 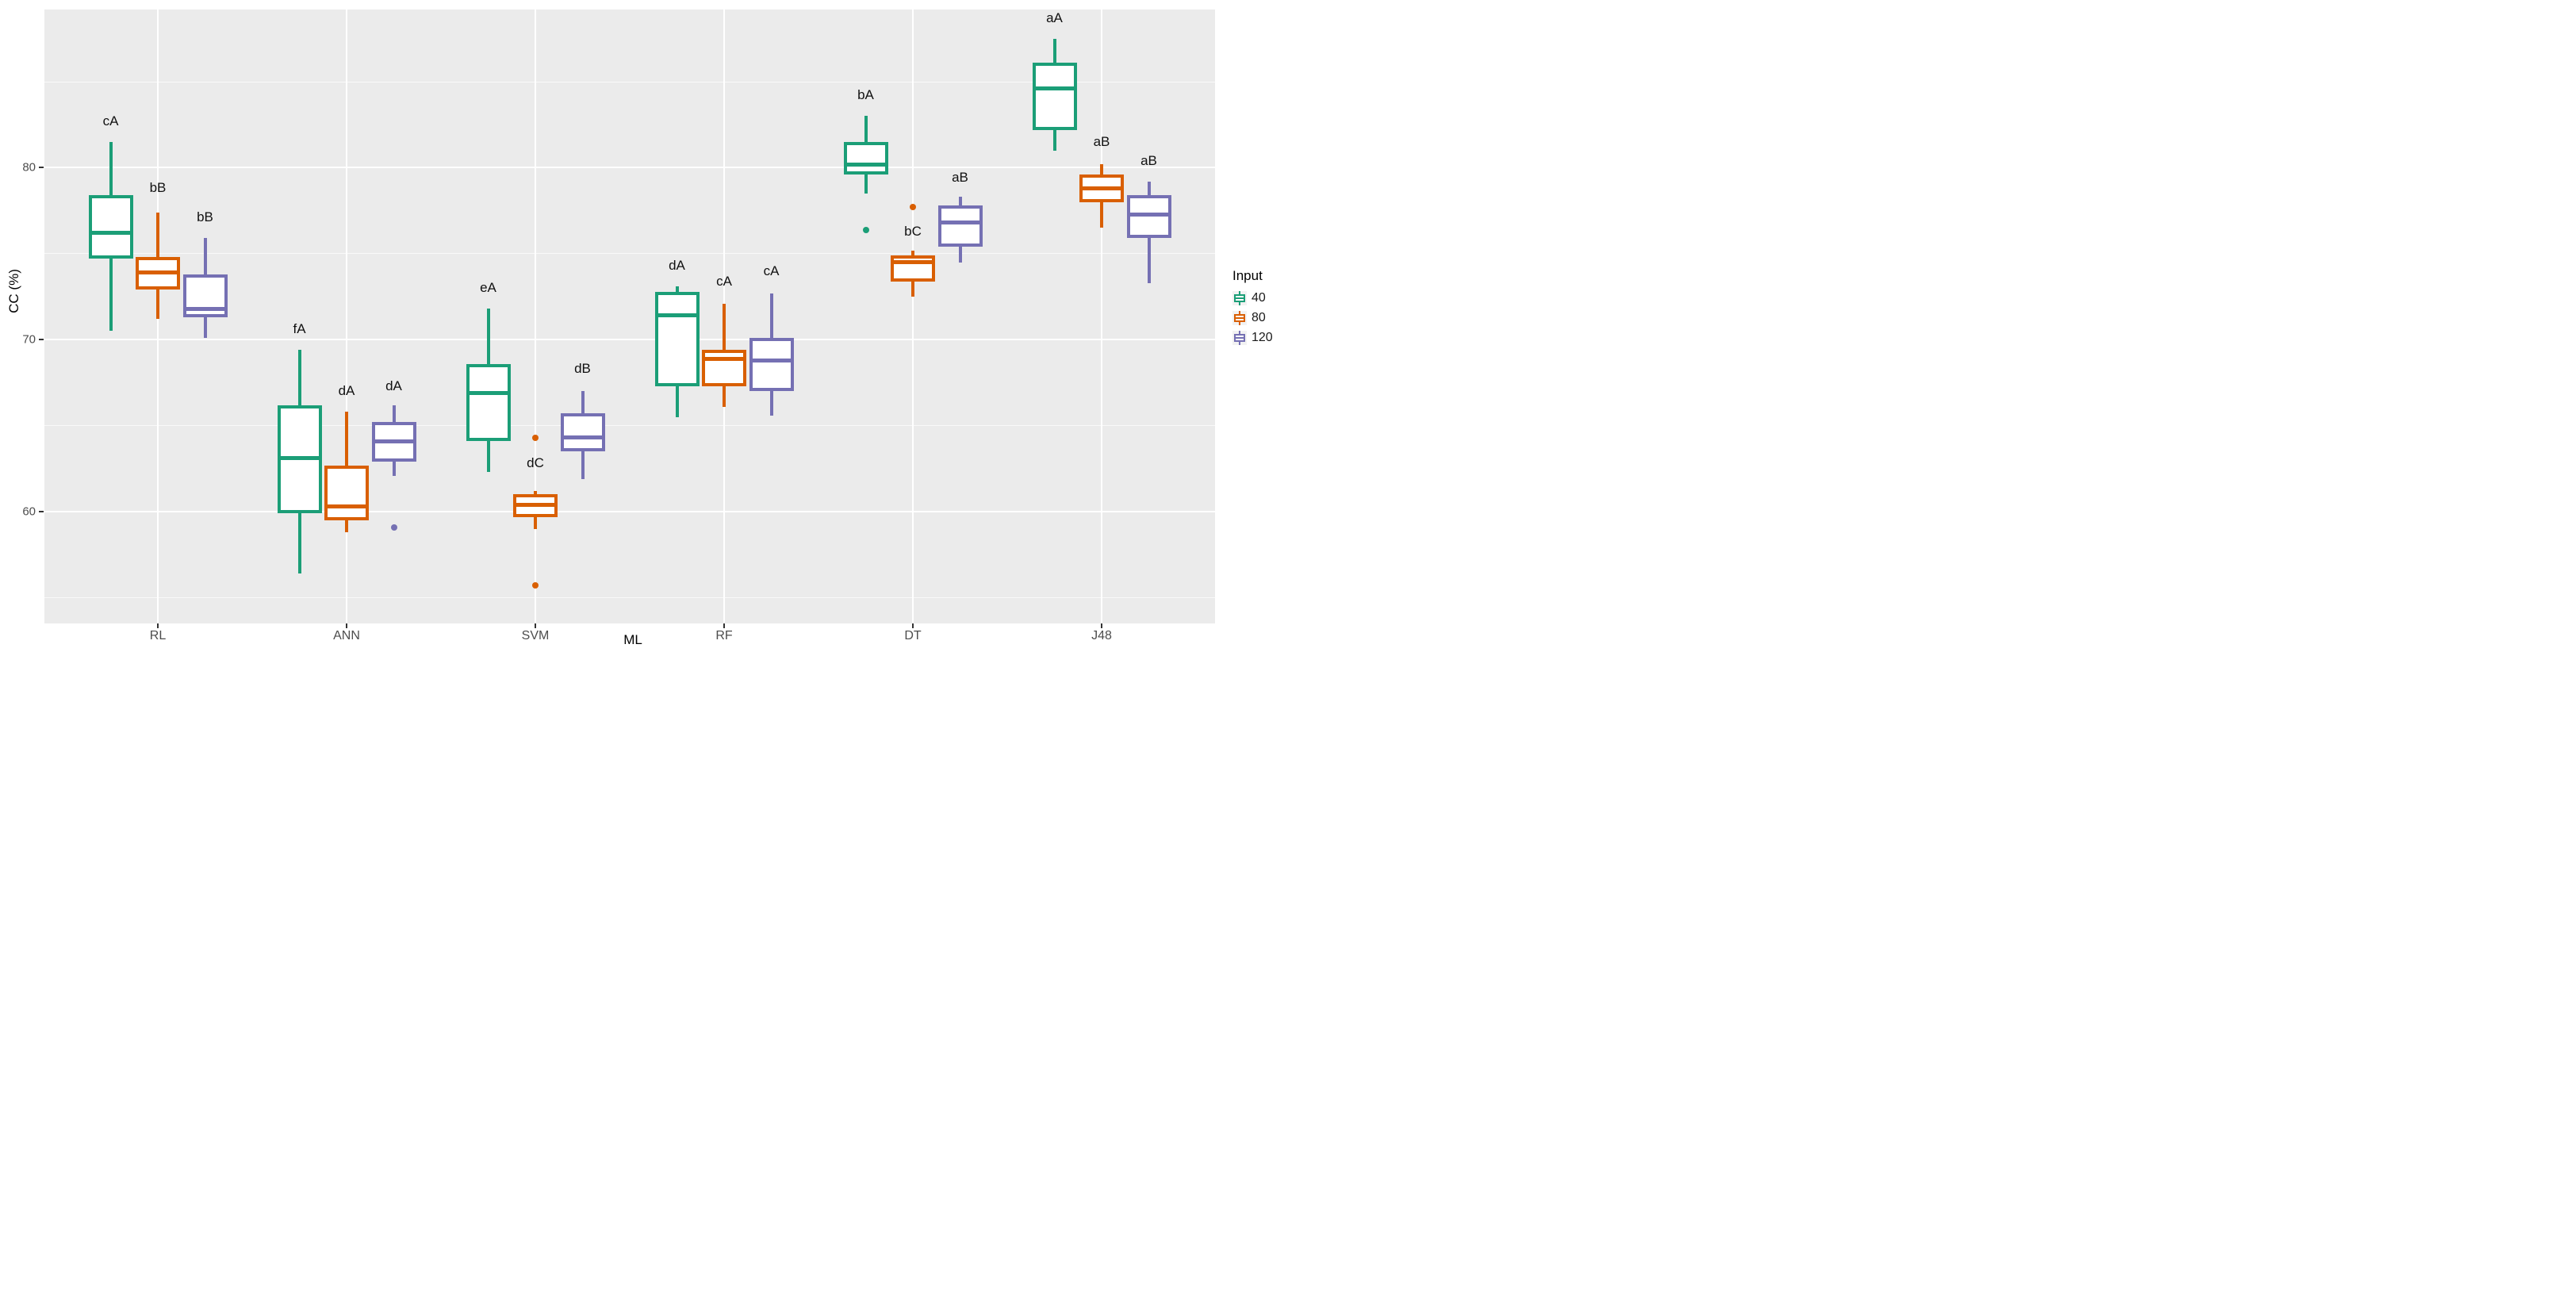 What do you see at coordinates (299, 329) in the screenshot?
I see `significance-label: fA` at bounding box center [299, 329].